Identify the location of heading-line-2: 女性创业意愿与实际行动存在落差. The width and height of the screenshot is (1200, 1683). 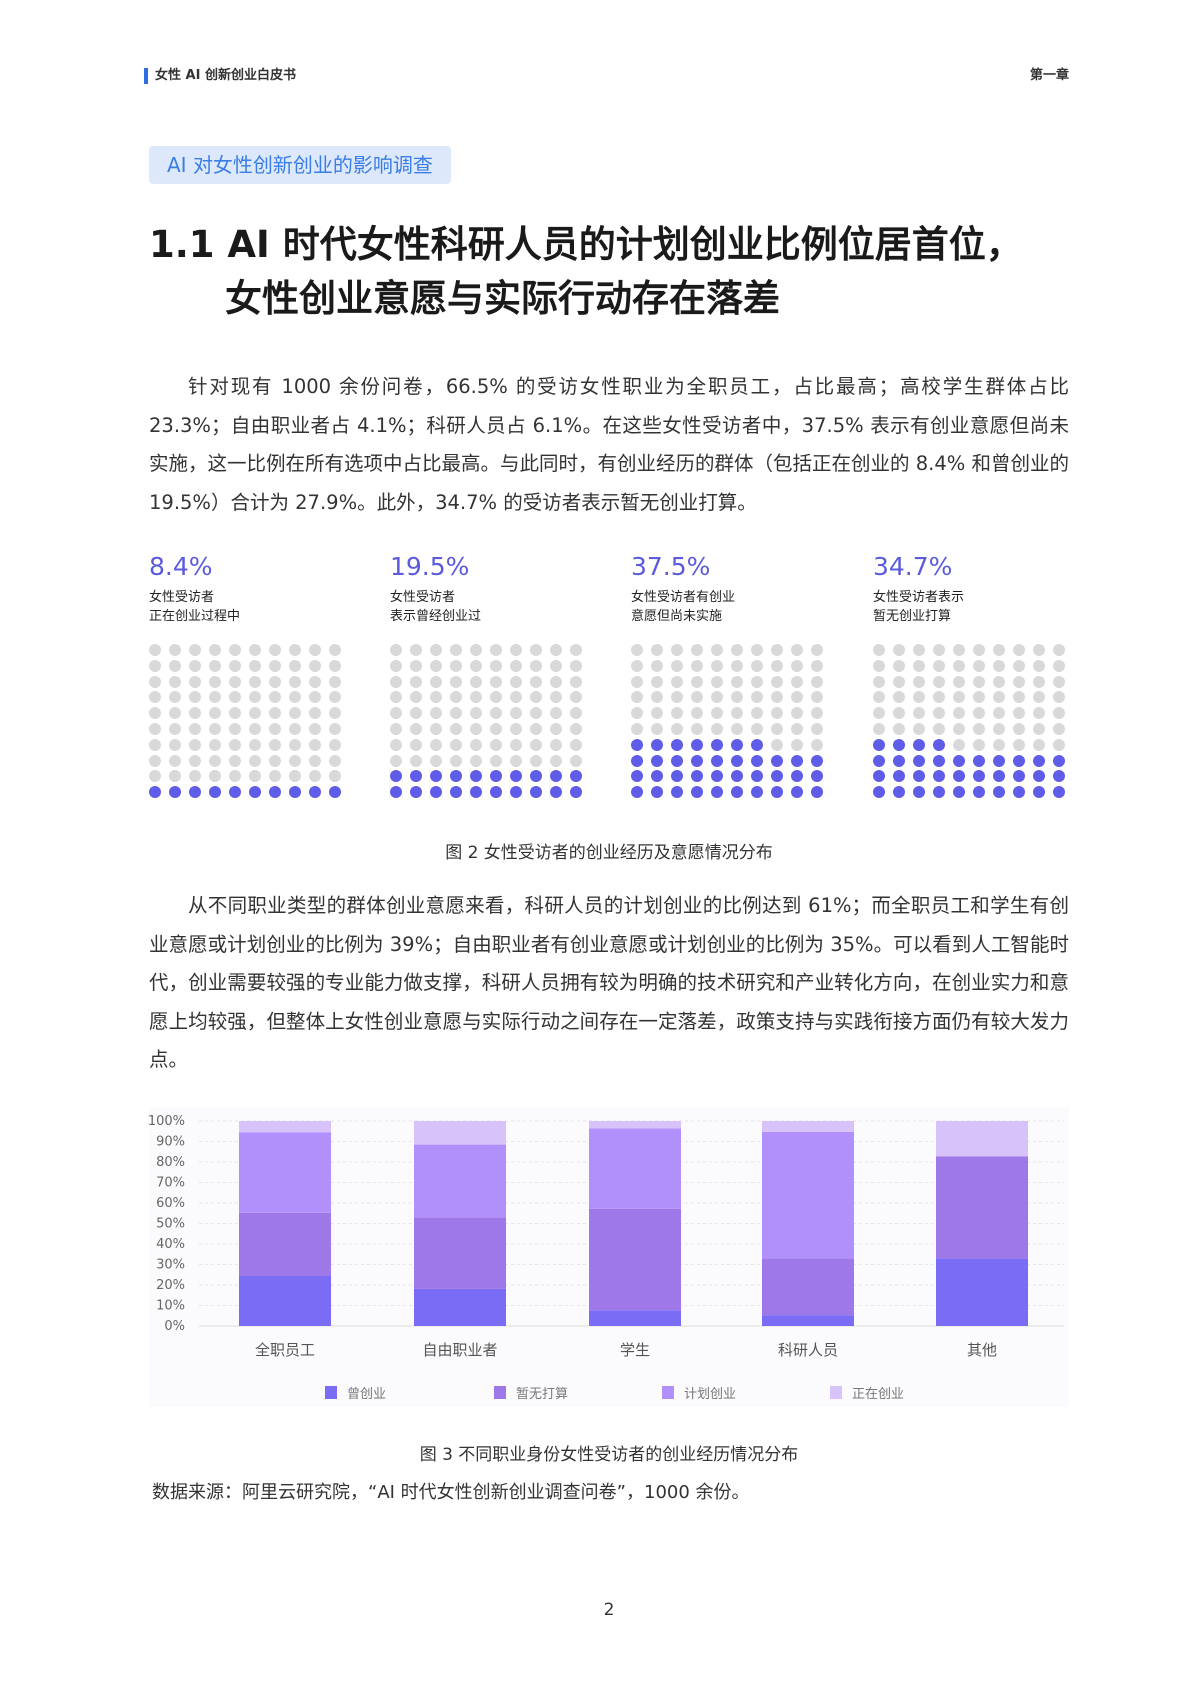
(502, 298).